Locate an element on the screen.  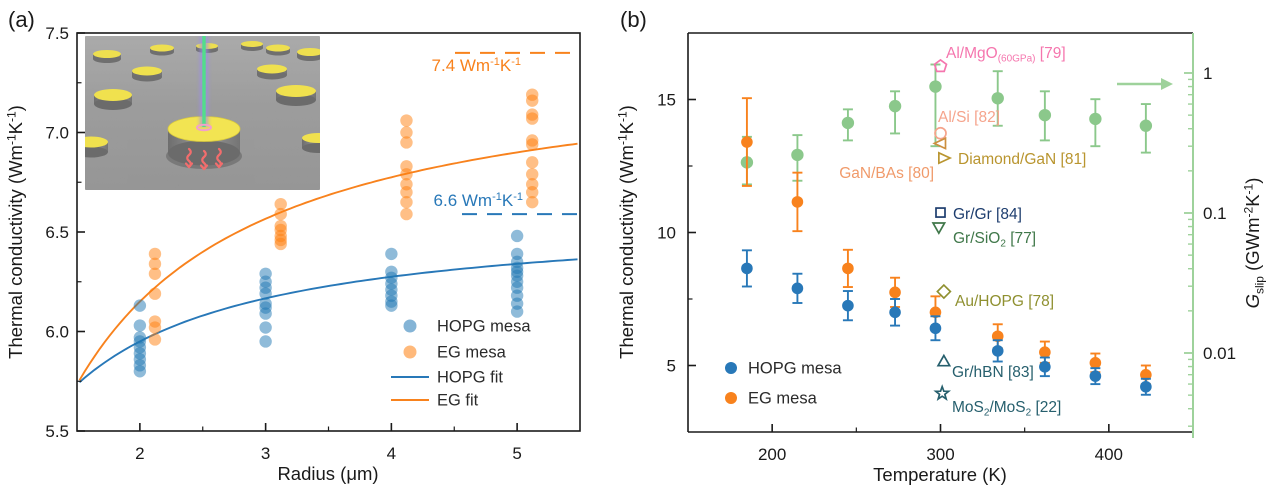
legend-label: HOPG mesa is located at coordinates (795, 369).